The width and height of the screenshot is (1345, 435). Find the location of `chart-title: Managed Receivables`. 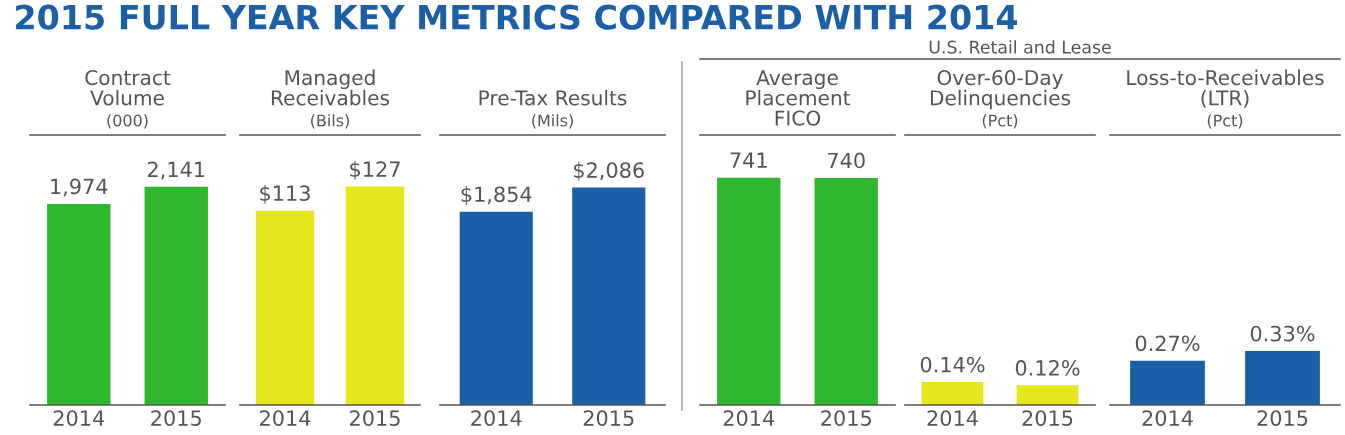

chart-title: Managed Receivables is located at coordinates (330, 87).